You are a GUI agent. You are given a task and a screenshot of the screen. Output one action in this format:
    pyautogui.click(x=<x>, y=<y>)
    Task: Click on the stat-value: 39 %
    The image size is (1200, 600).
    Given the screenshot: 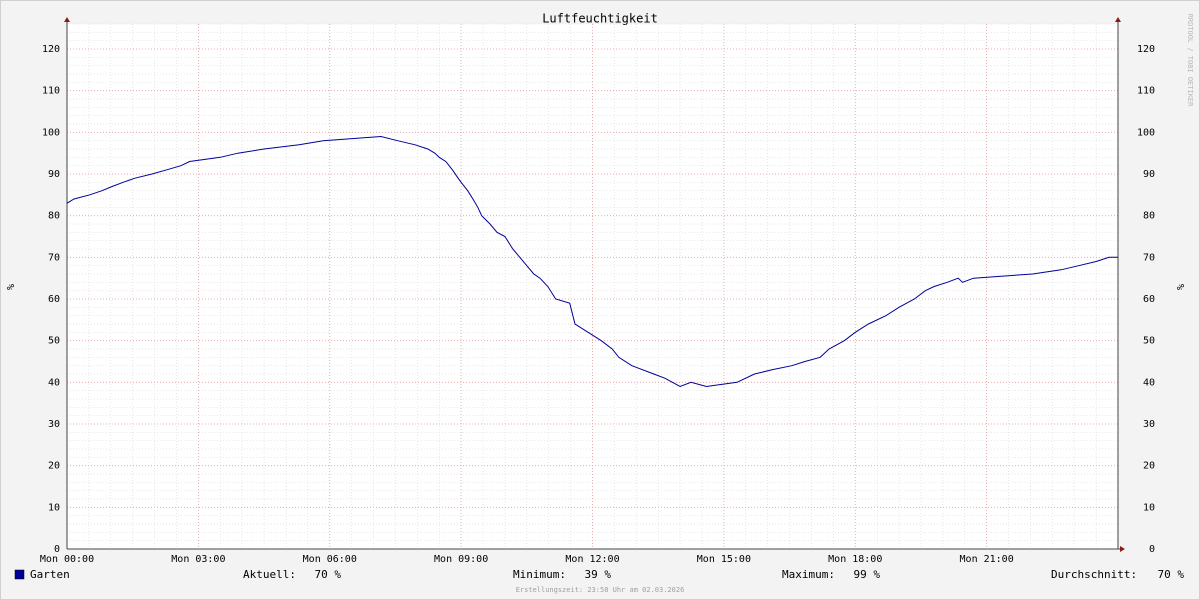 What is the action you would take?
    pyautogui.click(x=598, y=574)
    